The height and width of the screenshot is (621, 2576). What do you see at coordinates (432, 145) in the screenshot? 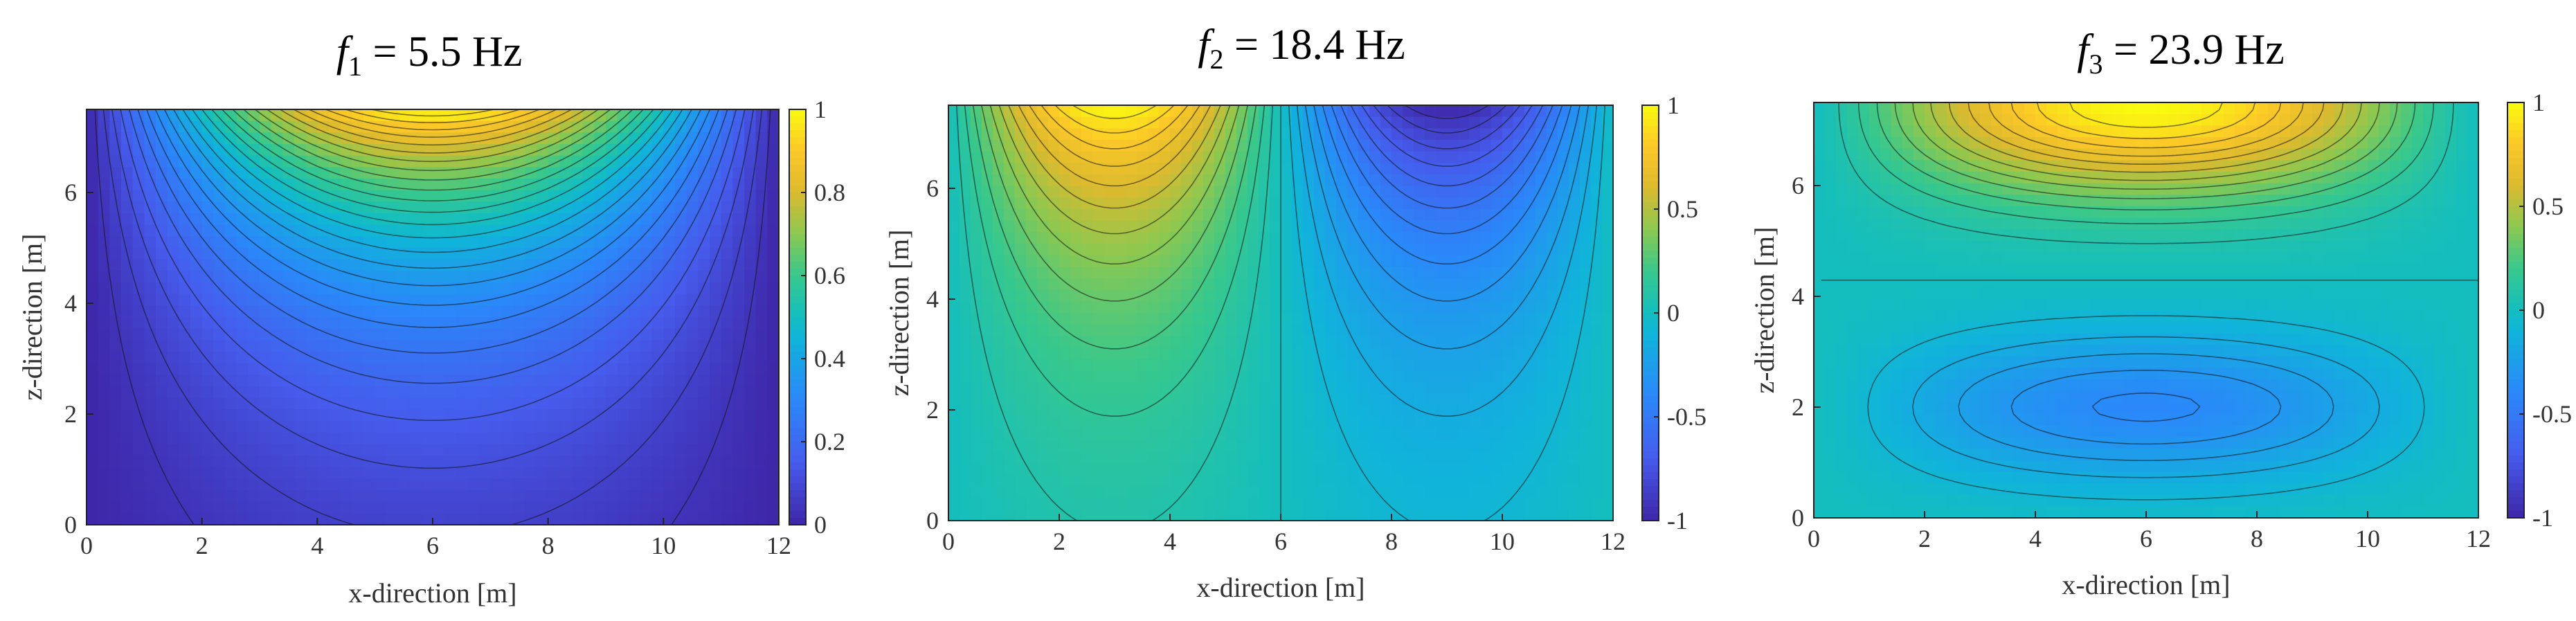
I see `contour-line` at bounding box center [432, 145].